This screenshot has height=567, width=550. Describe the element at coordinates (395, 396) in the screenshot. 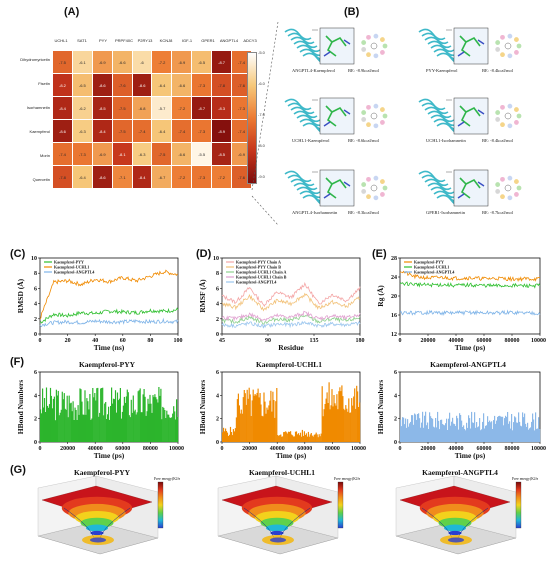

I see `y-tick-label: 4` at that location.